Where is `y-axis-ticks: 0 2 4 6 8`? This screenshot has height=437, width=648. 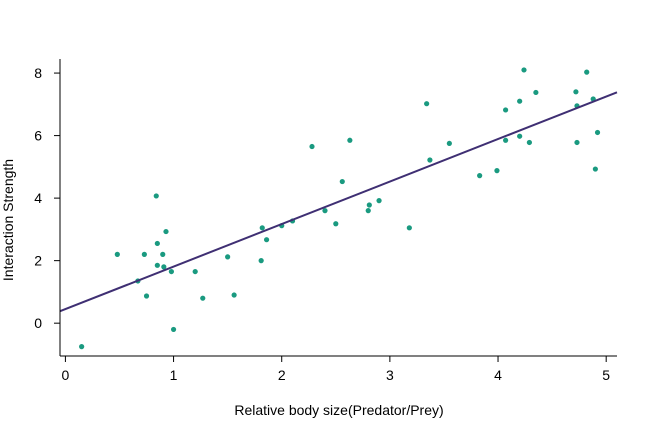 y-axis-ticks: 0 2 4 6 8 is located at coordinates (47, 198).